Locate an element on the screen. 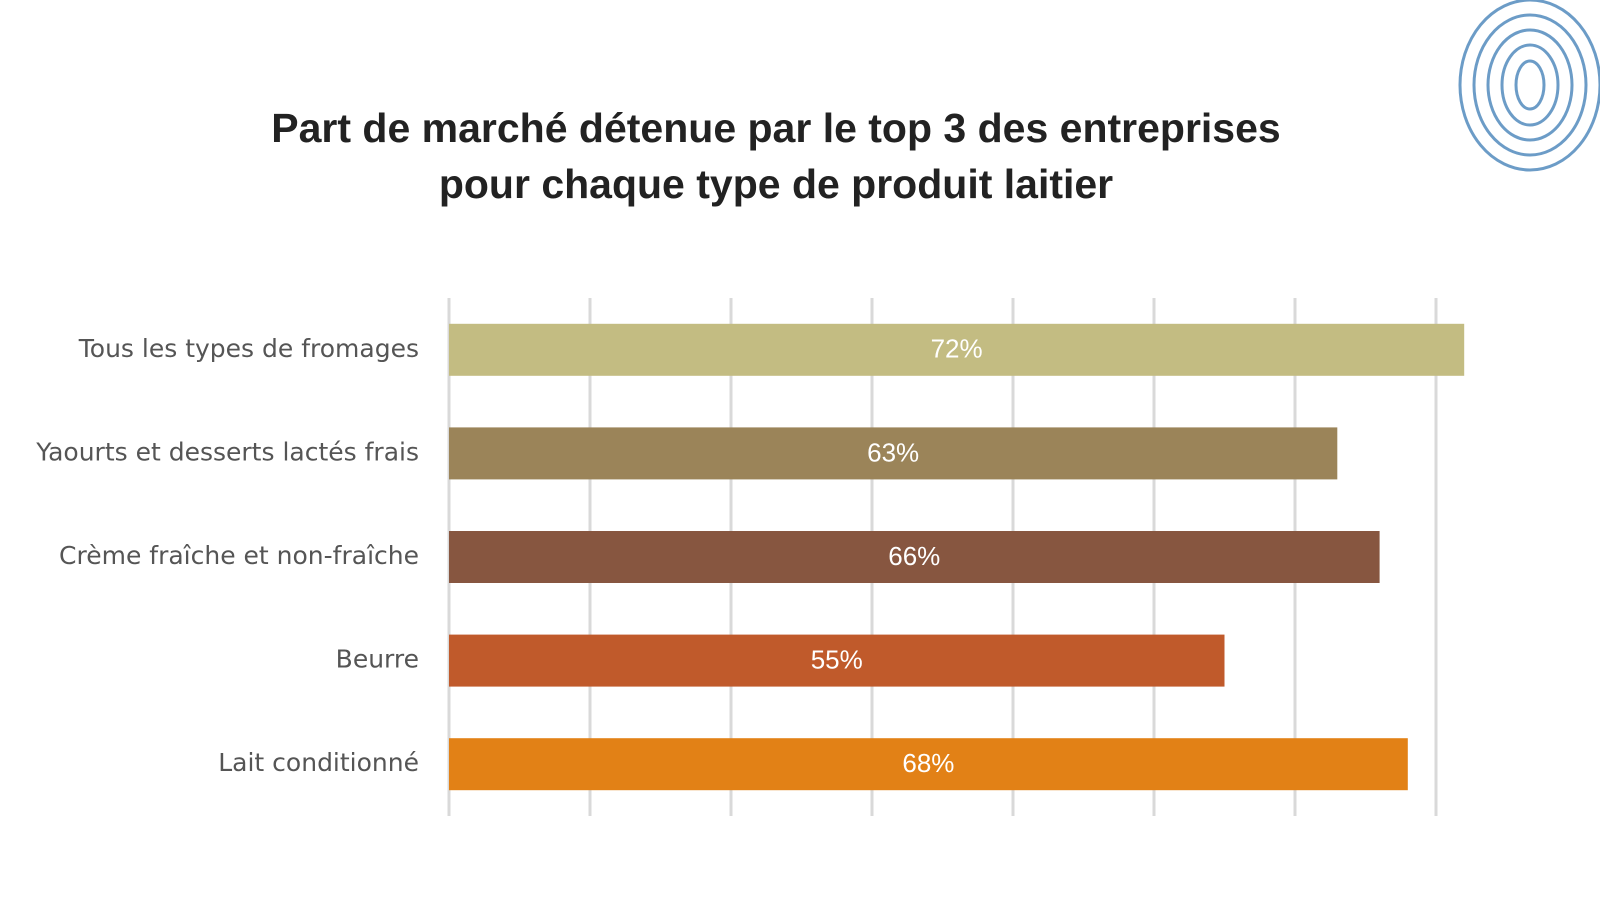 Image resolution: width=1600 pixels, height=900 pixels. value-label: 66% is located at coordinates (914, 556).